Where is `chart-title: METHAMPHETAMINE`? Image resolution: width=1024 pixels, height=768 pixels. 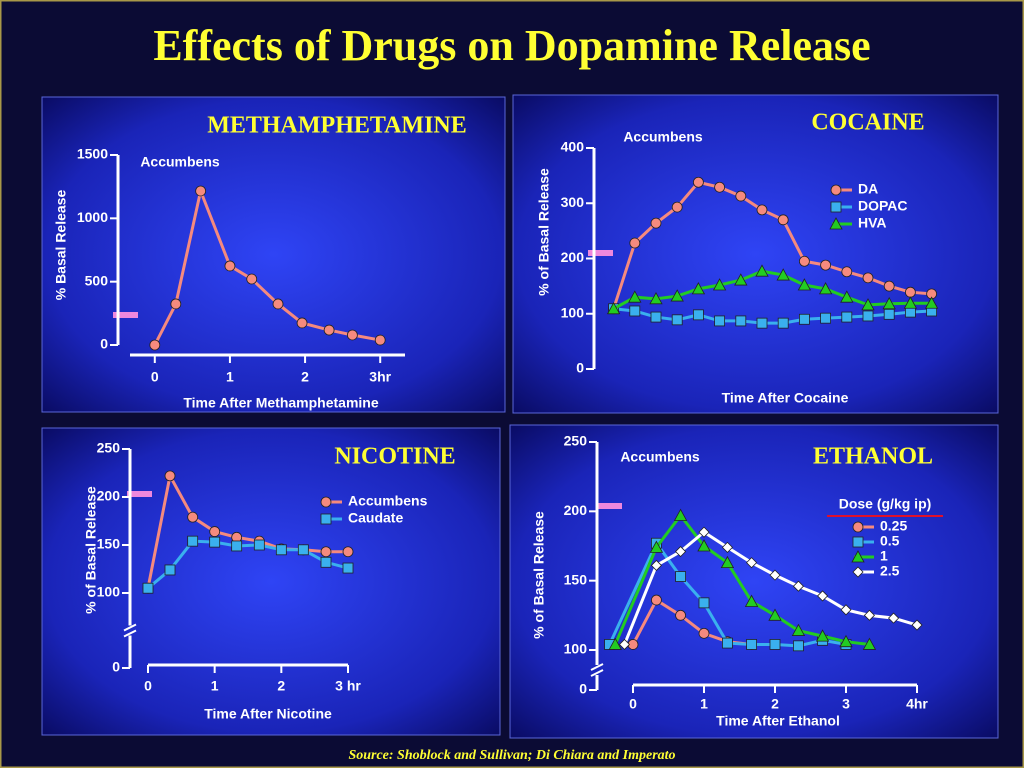 chart-title: METHAMPHETAMINE is located at coordinates (337, 126).